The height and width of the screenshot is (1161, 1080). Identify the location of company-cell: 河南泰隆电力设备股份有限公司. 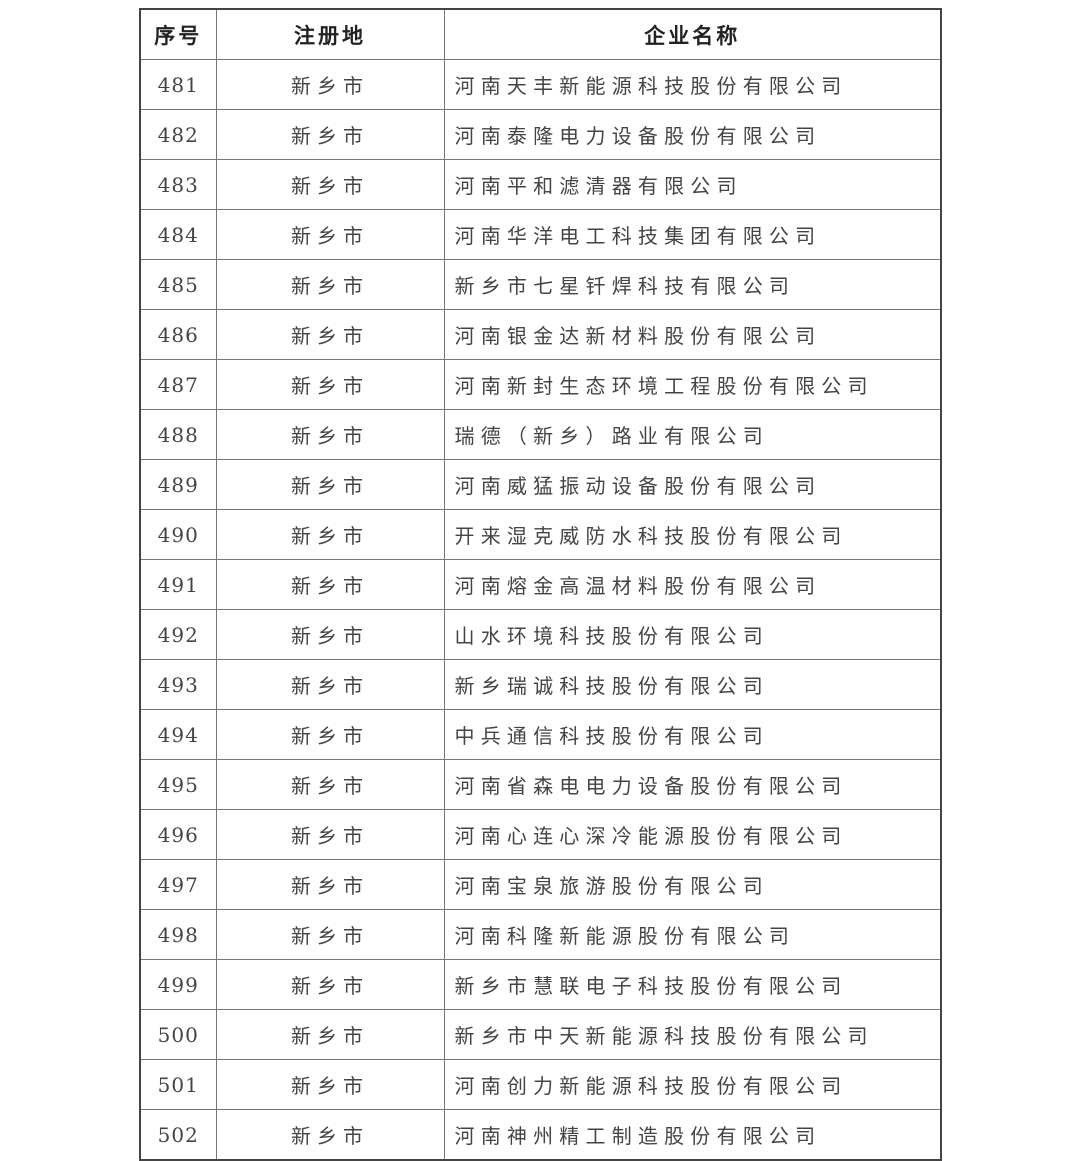
(692, 134).